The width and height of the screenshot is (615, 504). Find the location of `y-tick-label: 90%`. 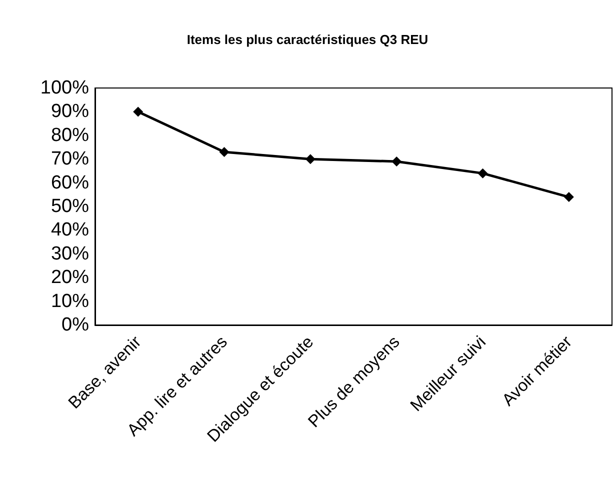

y-tick-label: 90% is located at coordinates (70, 111).